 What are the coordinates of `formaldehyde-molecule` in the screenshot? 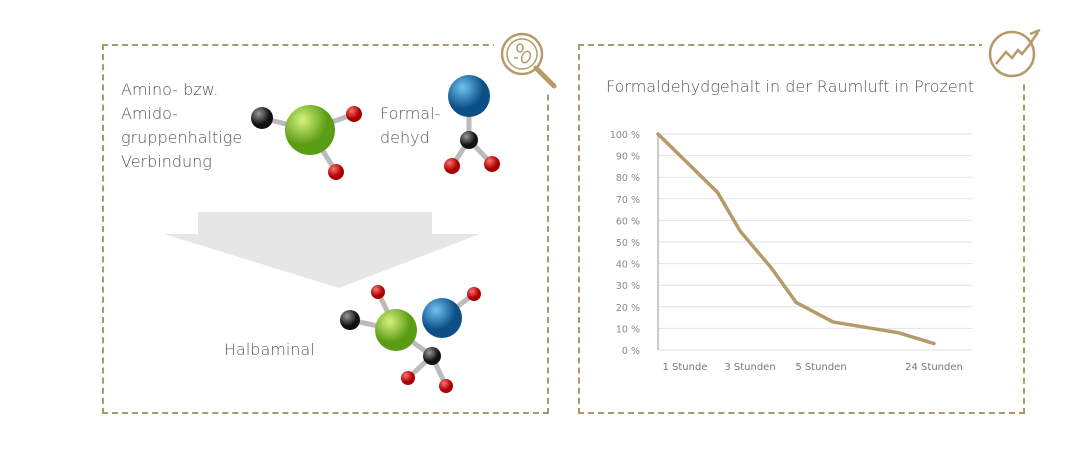 It's located at (472, 124).